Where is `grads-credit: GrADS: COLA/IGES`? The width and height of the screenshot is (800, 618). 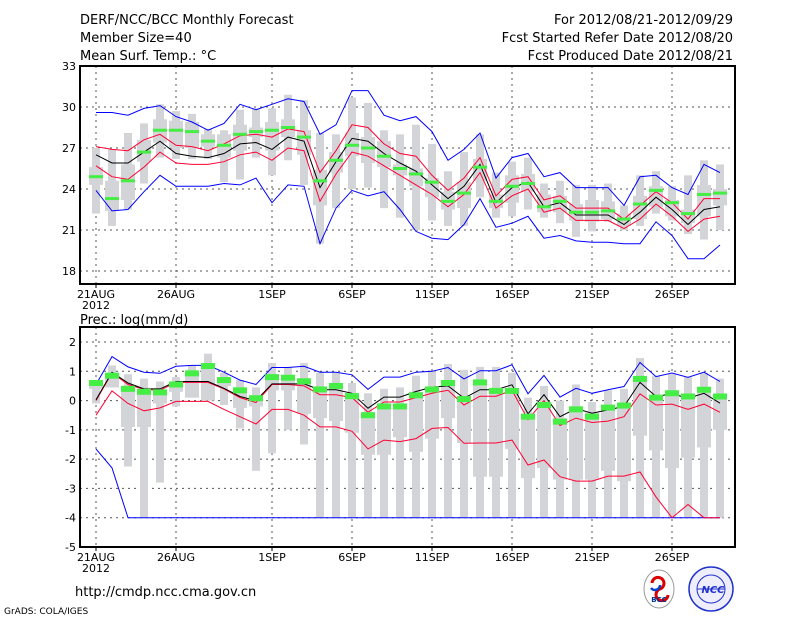 grads-credit: GrADS: COLA/IGES is located at coordinates (46, 612).